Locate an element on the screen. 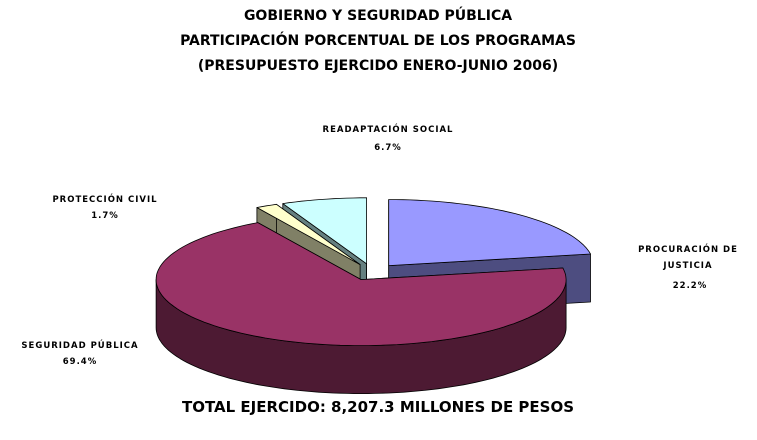  slice-label: PROTECCIÓN CIVIL is located at coordinates (105, 200).